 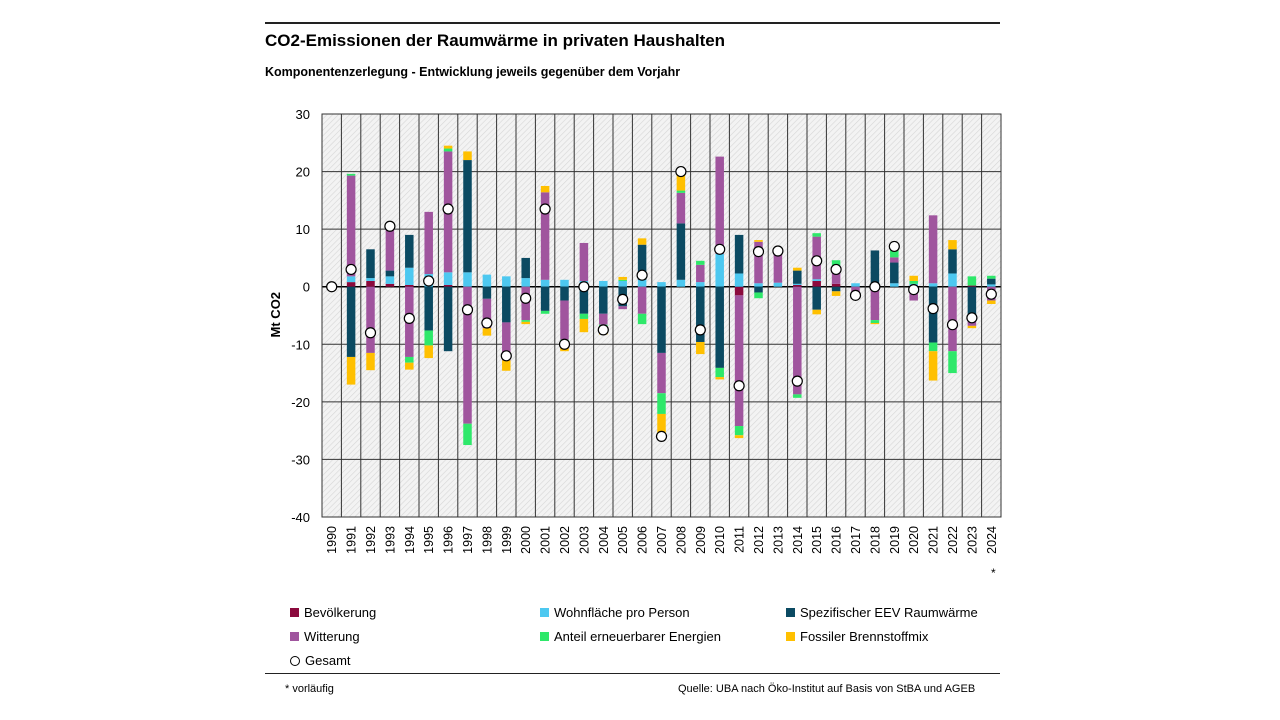 I want to click on legend-circle-icon, so click(x=295, y=660).